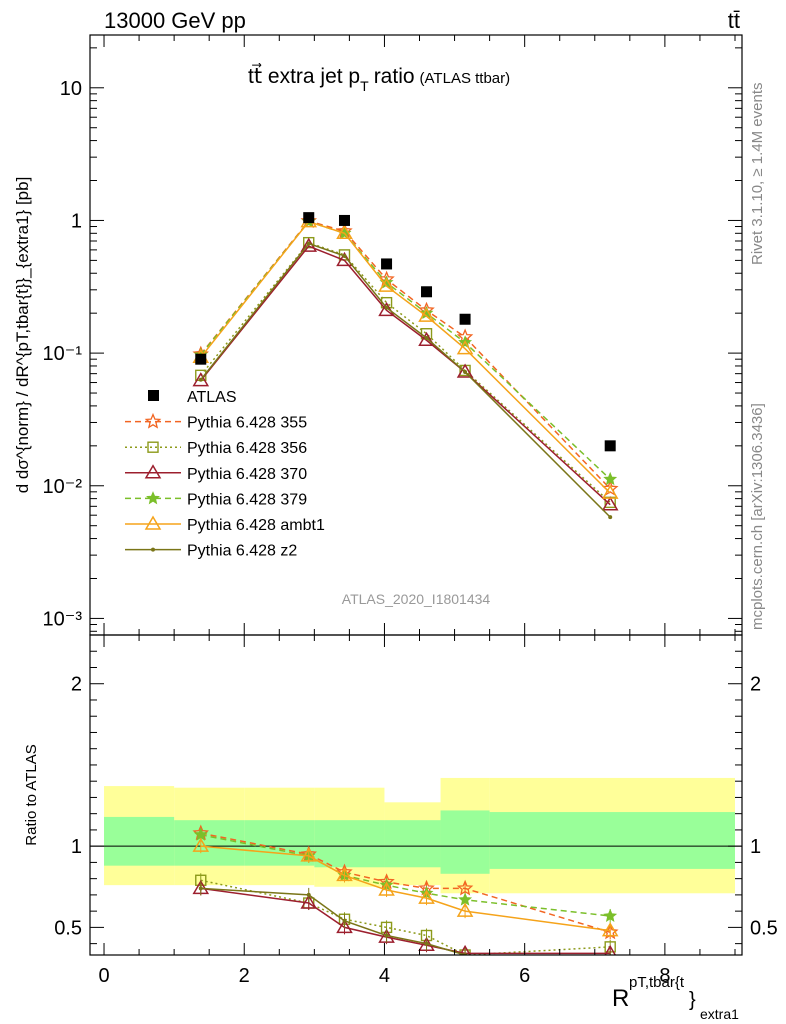 The width and height of the screenshot is (786, 1024). Describe the element at coordinates (416, 599) in the screenshot. I see `analysis-id-label: ATLAS_2020_I1801434` at that location.